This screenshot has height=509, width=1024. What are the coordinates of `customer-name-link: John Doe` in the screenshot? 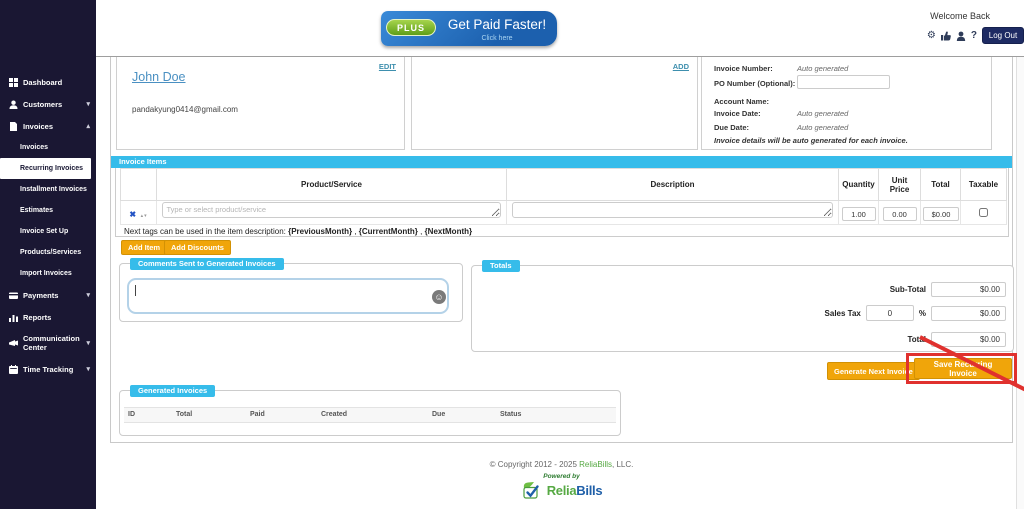 It's located at (159, 77).